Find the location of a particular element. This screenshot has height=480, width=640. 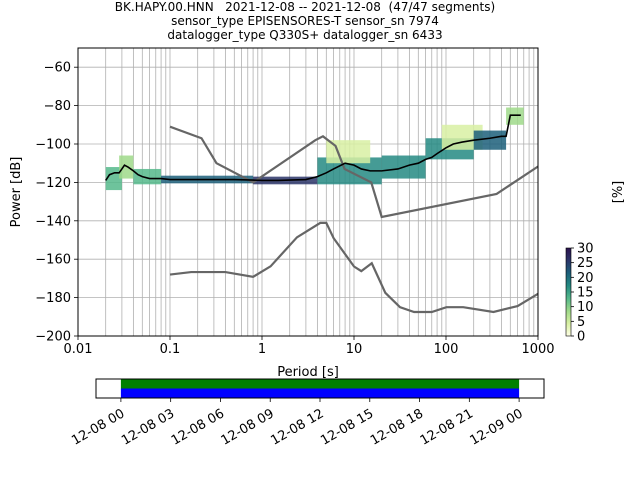

x-tick-label: 1000 is located at coordinates (537, 349).